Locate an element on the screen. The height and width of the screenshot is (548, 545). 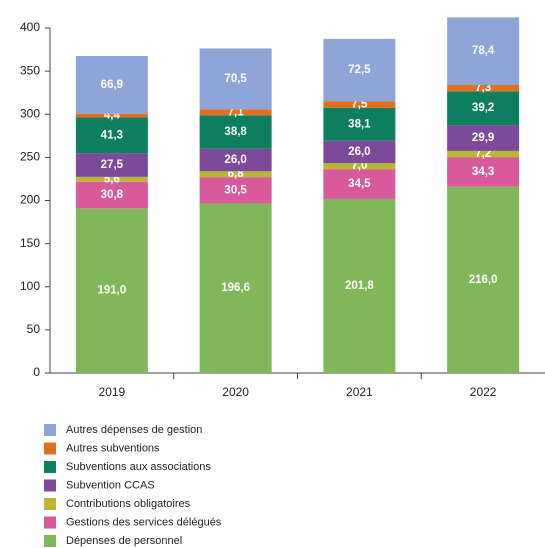
value-label: 216,0 is located at coordinates (483, 280).